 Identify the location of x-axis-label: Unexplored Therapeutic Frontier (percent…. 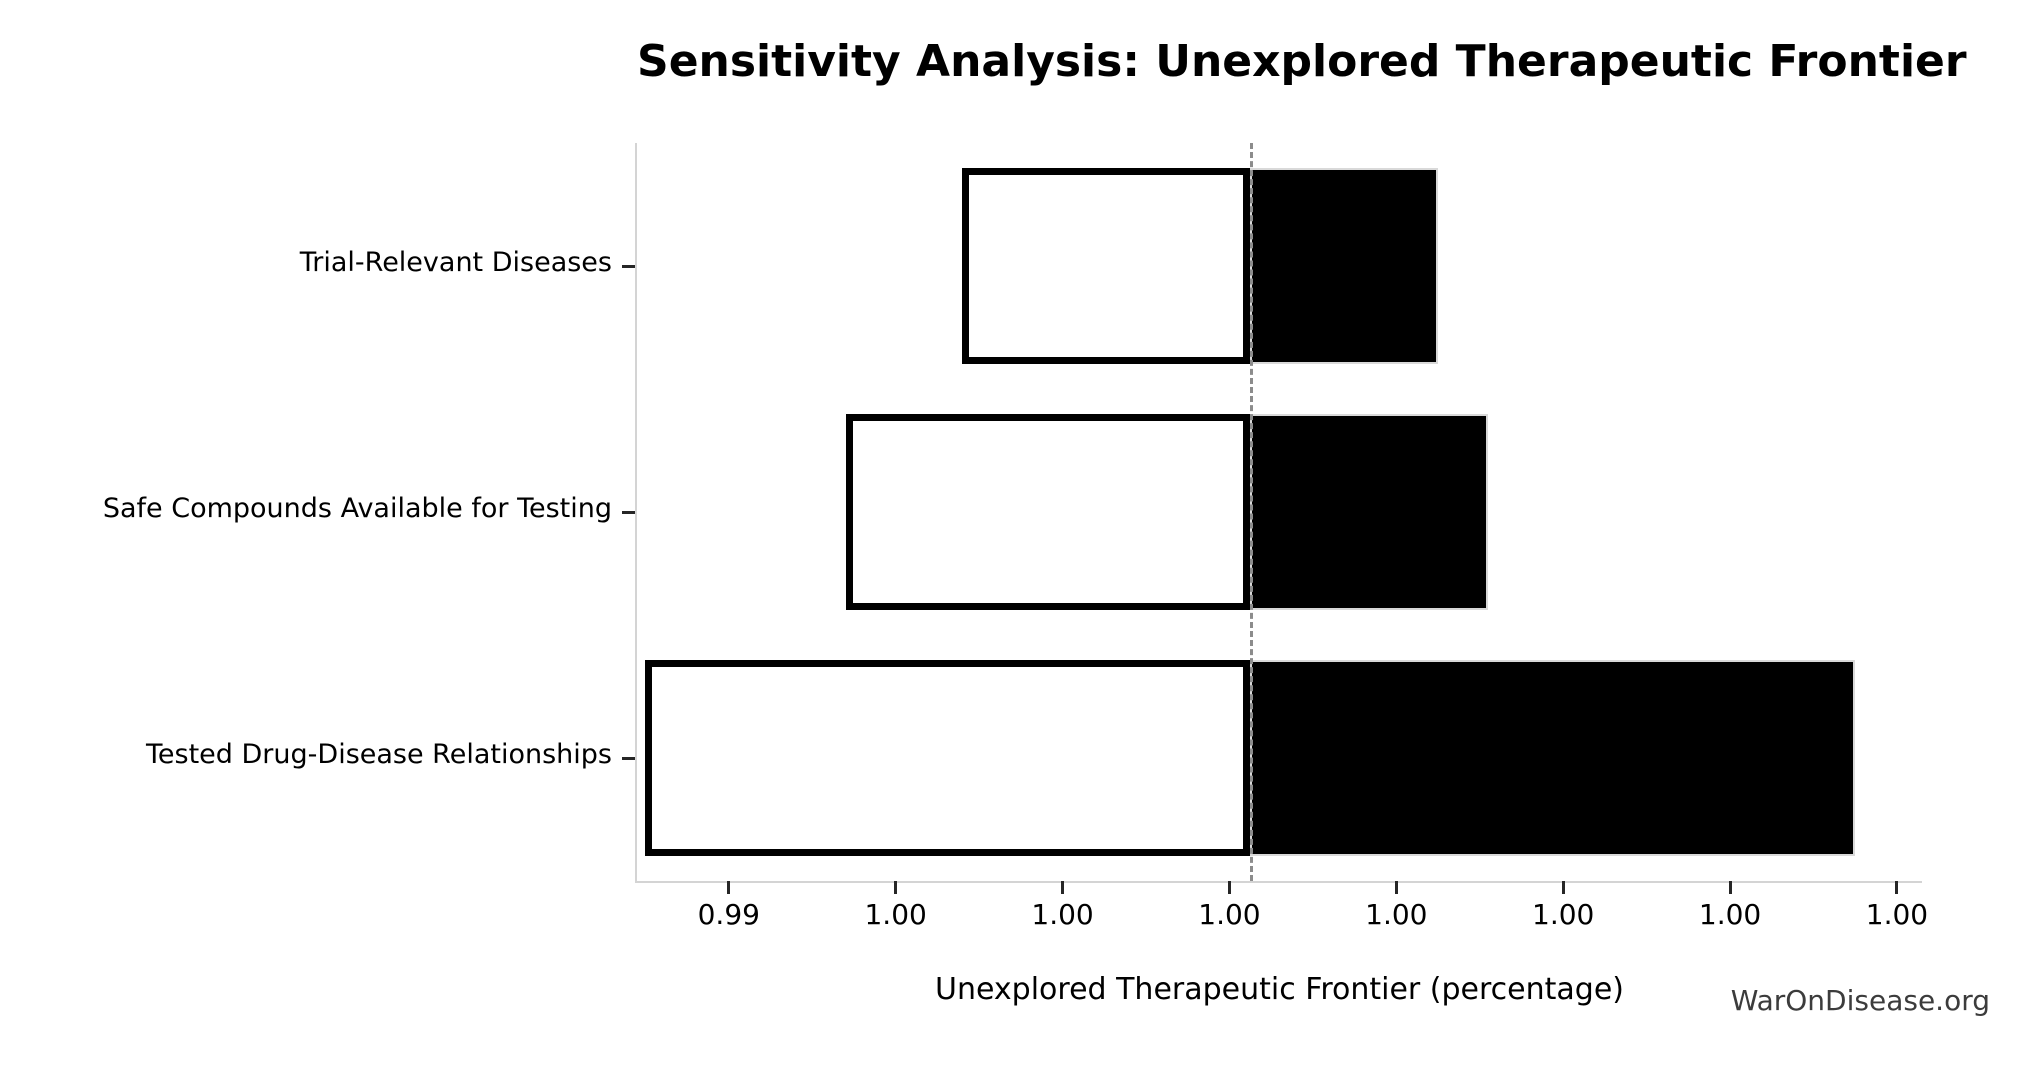
(1279, 989).